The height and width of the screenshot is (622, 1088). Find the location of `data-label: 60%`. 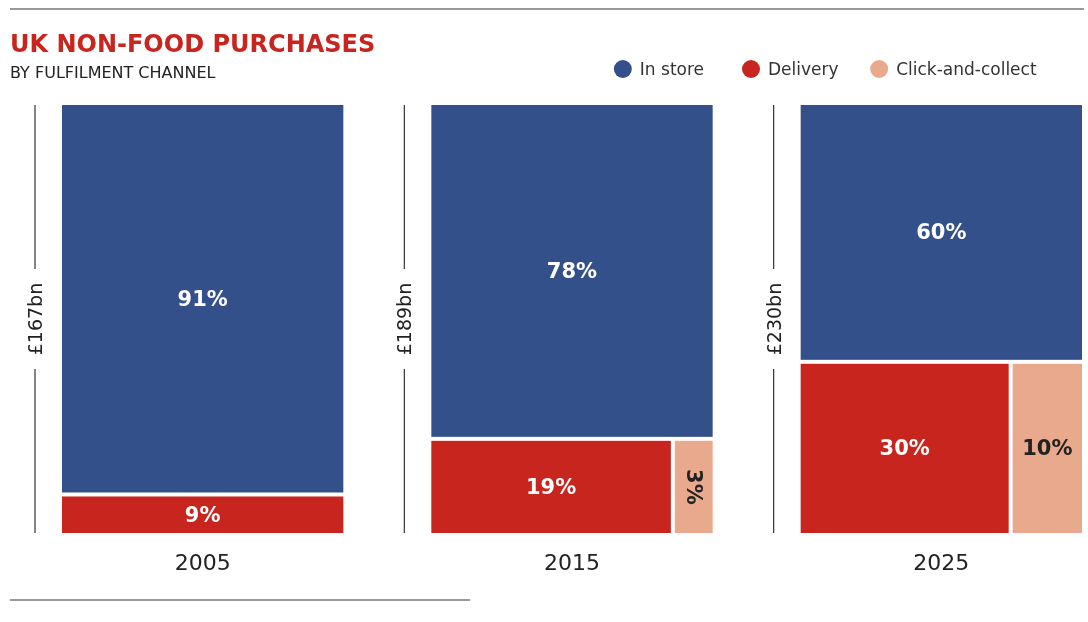

data-label: 60% is located at coordinates (941, 232).